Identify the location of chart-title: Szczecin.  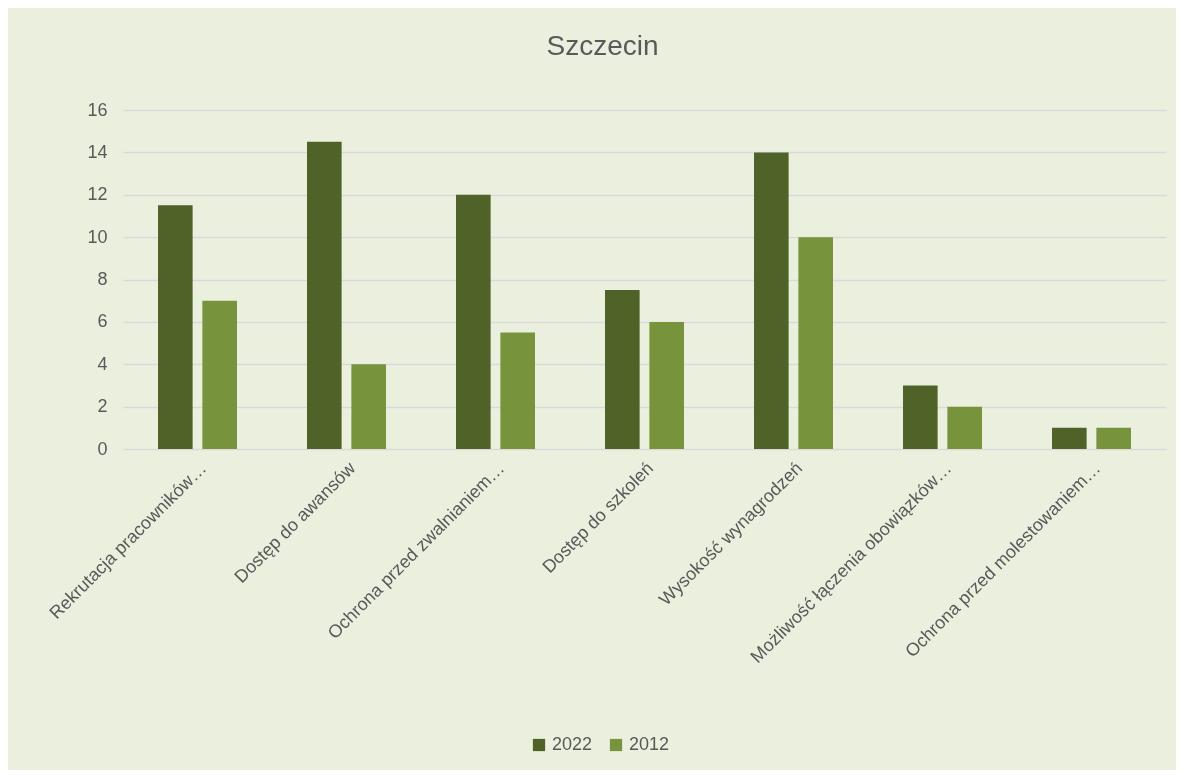
(602, 45).